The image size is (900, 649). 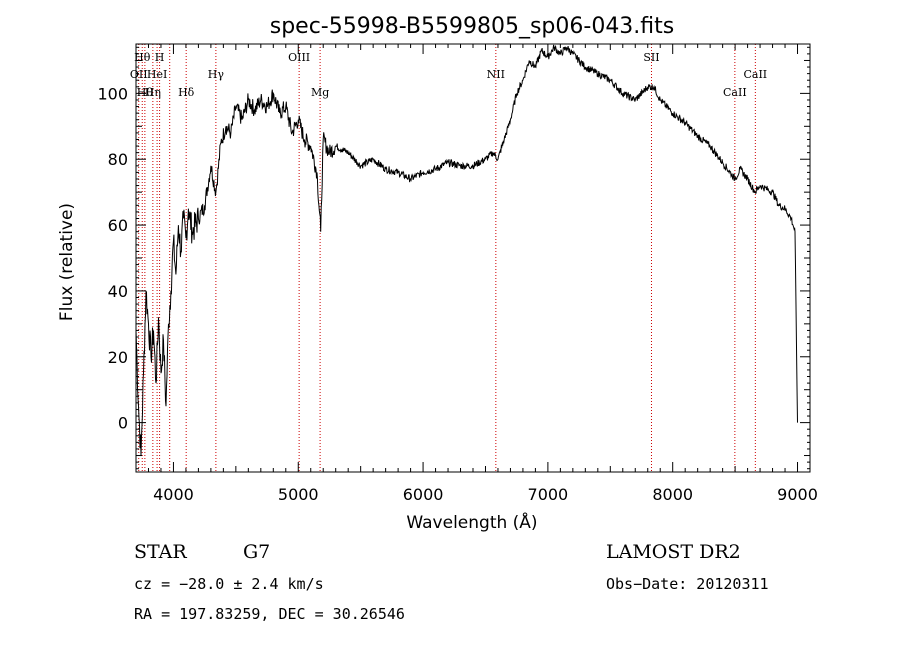 I want to click on observation-date: Obs−Date: 20120311, so click(x=687, y=584).